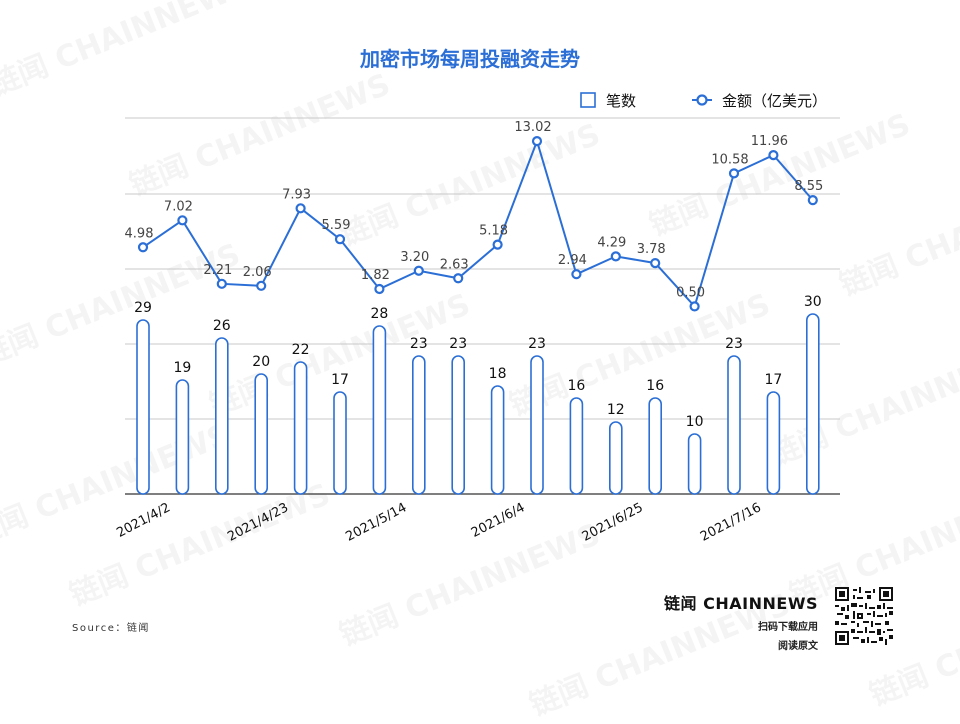 The width and height of the screenshot is (960, 724). I want to click on legend-marker-line, so click(702, 100).